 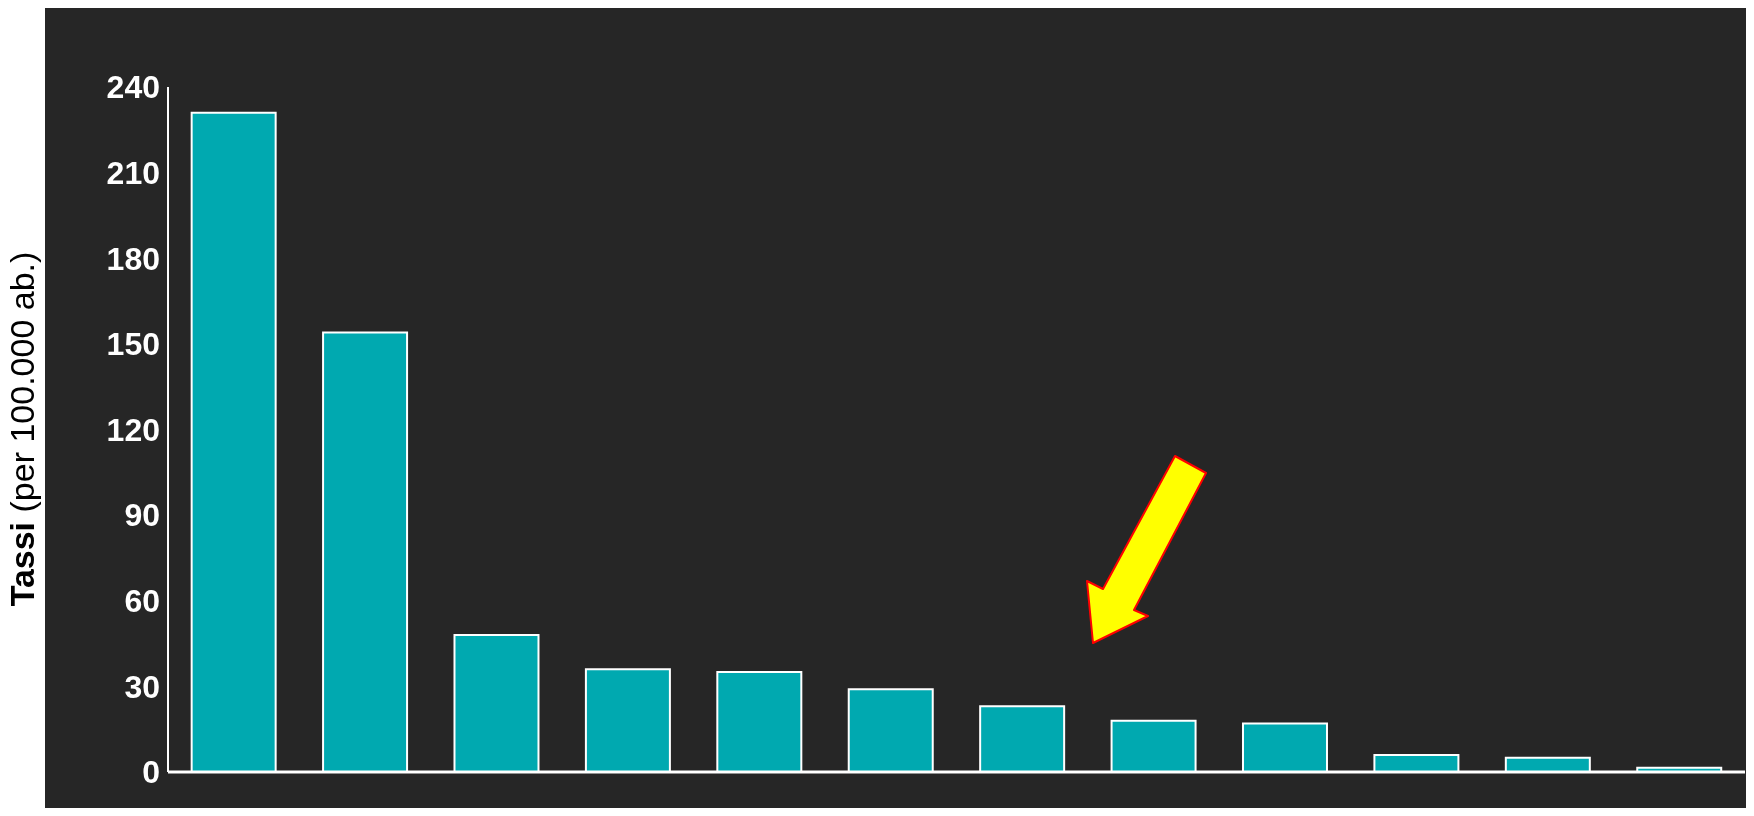 I want to click on y-tick-label: 0, so click(x=151, y=772).